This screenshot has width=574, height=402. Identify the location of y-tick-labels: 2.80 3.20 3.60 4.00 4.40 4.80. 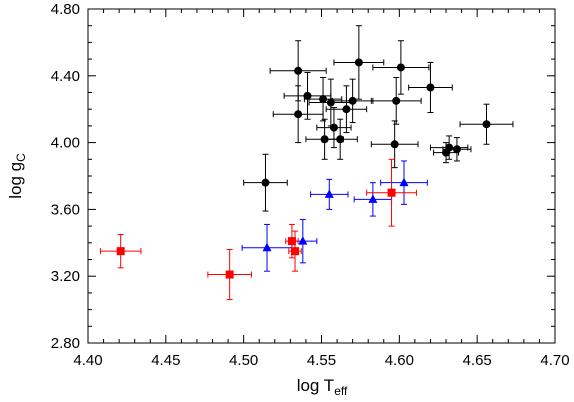
(65, 176).